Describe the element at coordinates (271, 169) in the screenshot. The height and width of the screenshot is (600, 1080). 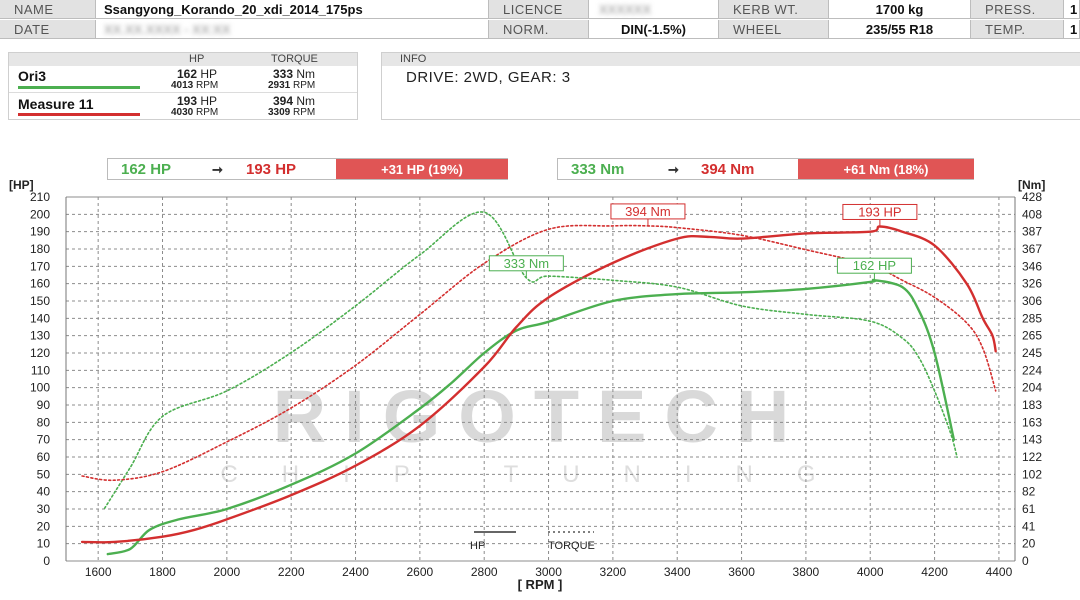
I see `hp-tuned-value: 193 HP` at that location.